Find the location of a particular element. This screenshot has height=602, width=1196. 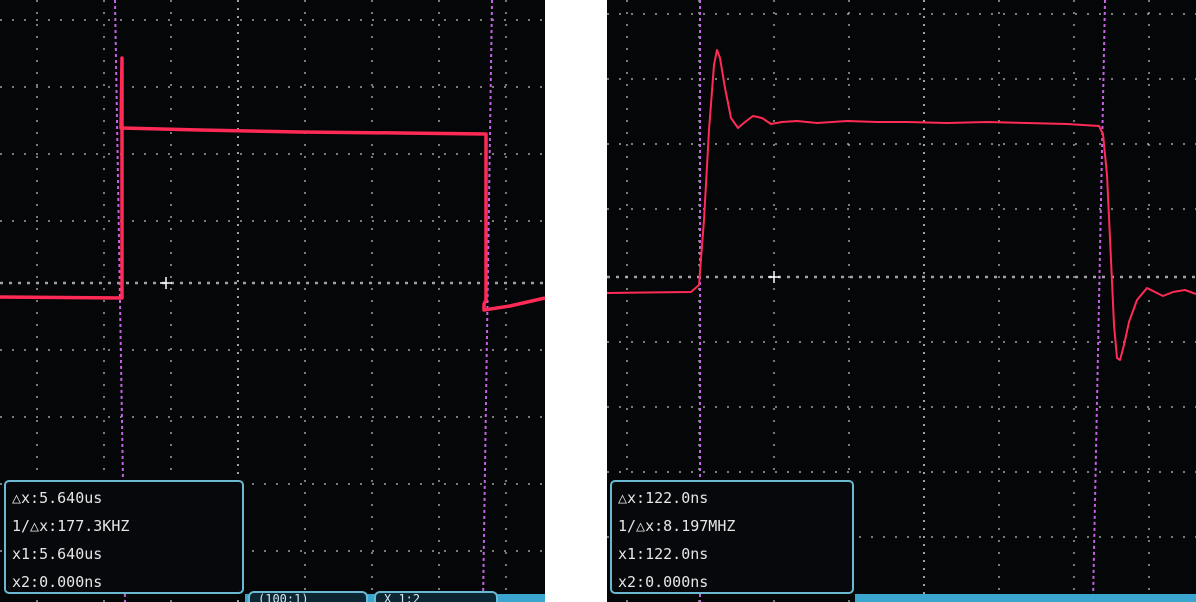

delta-x-readout: △x:122.0ns is located at coordinates (663, 498).